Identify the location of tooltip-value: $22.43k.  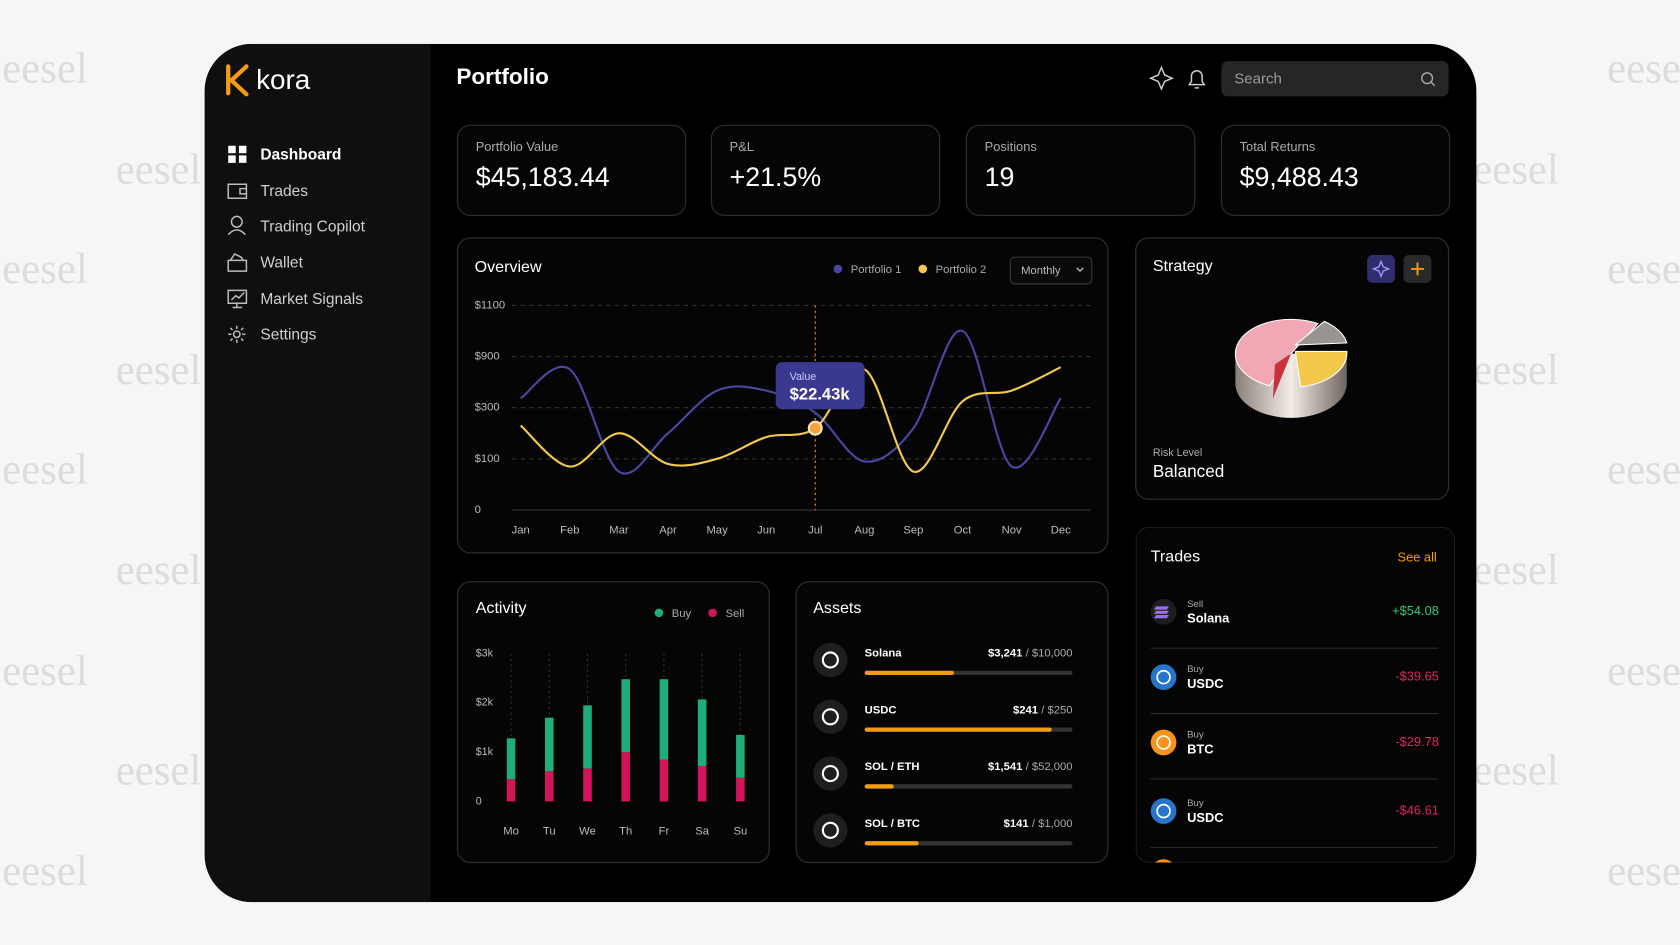
(820, 394).